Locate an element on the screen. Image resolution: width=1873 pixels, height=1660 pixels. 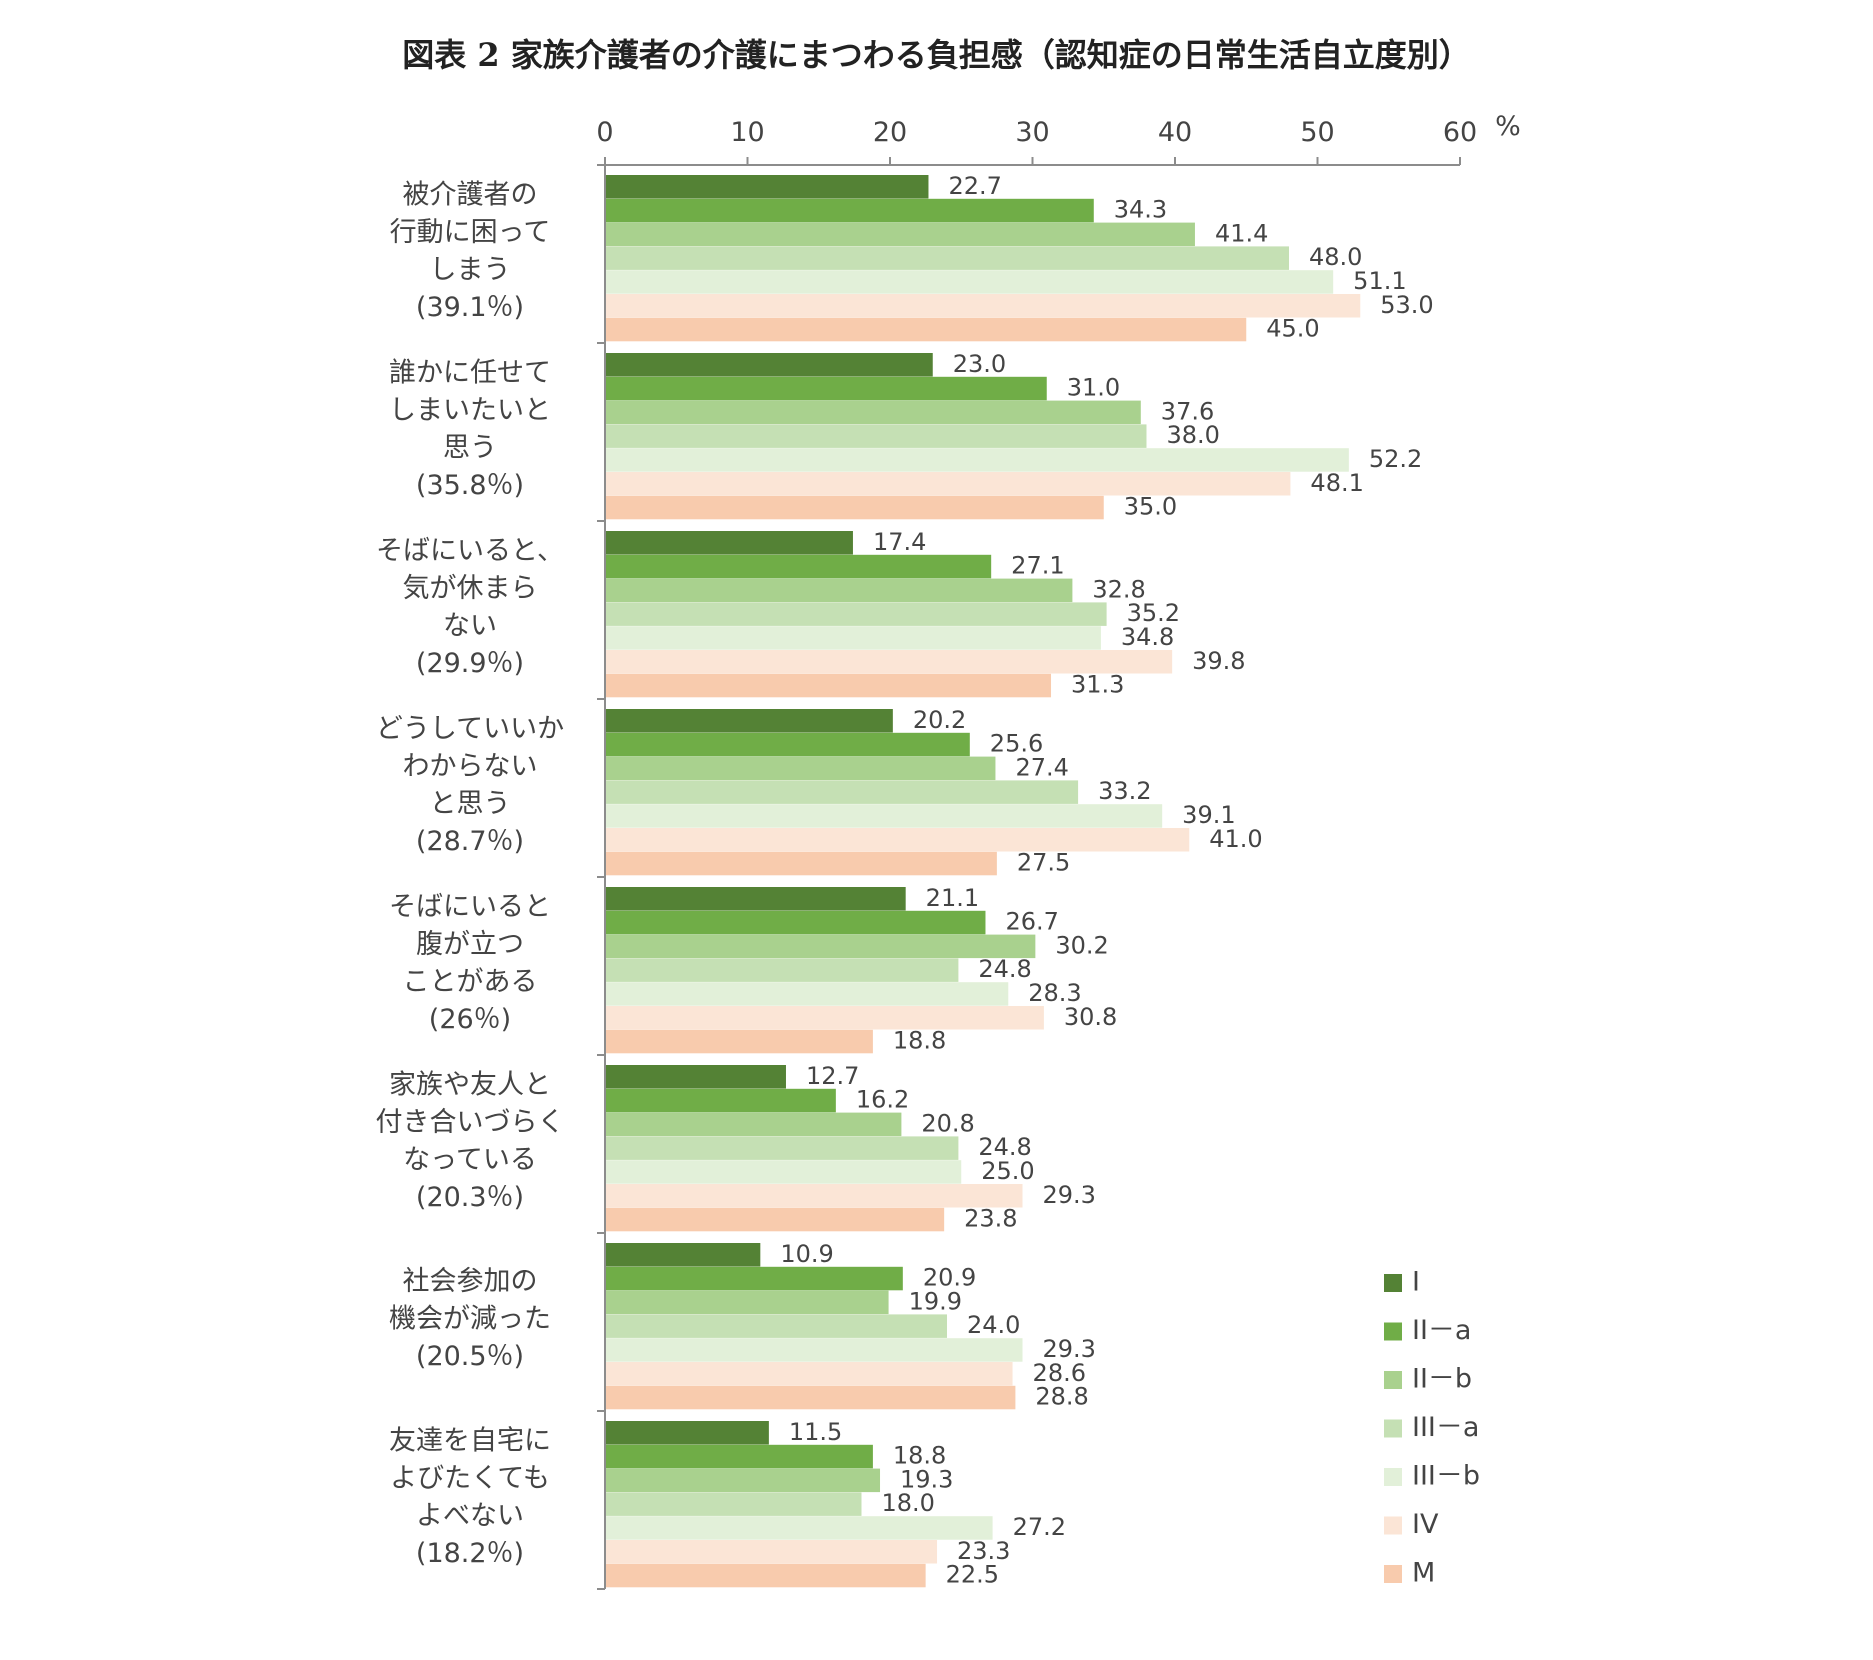
category-label: 誰かに任せてしまいたいと思う (35.8％) is located at coordinates (470, 429).